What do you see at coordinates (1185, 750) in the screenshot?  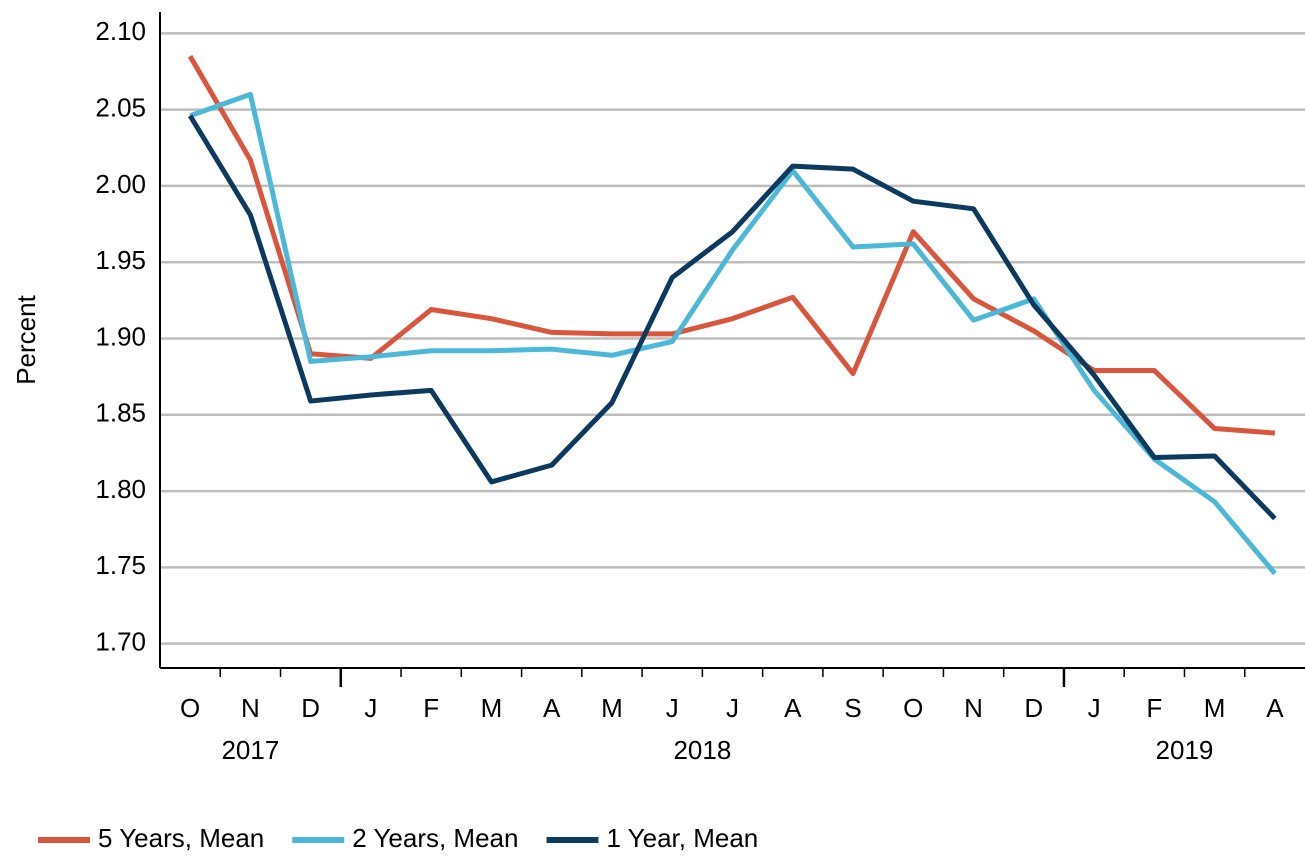 I see `x-group-label: 2019` at bounding box center [1185, 750].